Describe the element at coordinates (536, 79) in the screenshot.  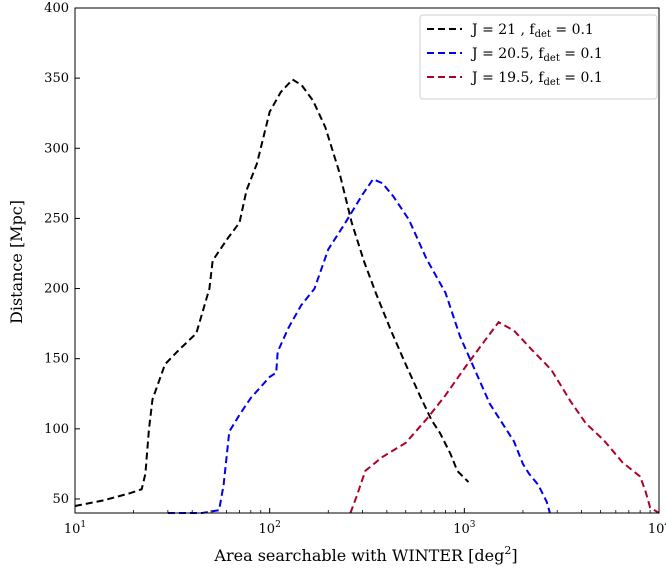
I see `legend-label-3: J = 19.5, fdet = 0.1` at that location.